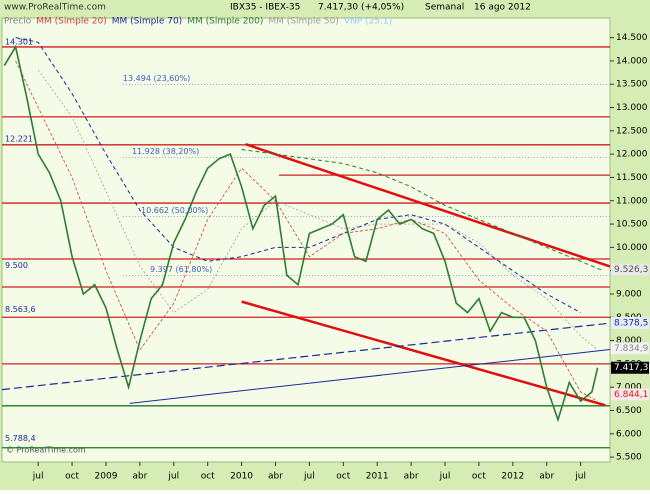 The height and width of the screenshot is (494, 650). Describe the element at coordinates (632, 248) in the screenshot. I see `y-tick-label: 10.000` at that location.